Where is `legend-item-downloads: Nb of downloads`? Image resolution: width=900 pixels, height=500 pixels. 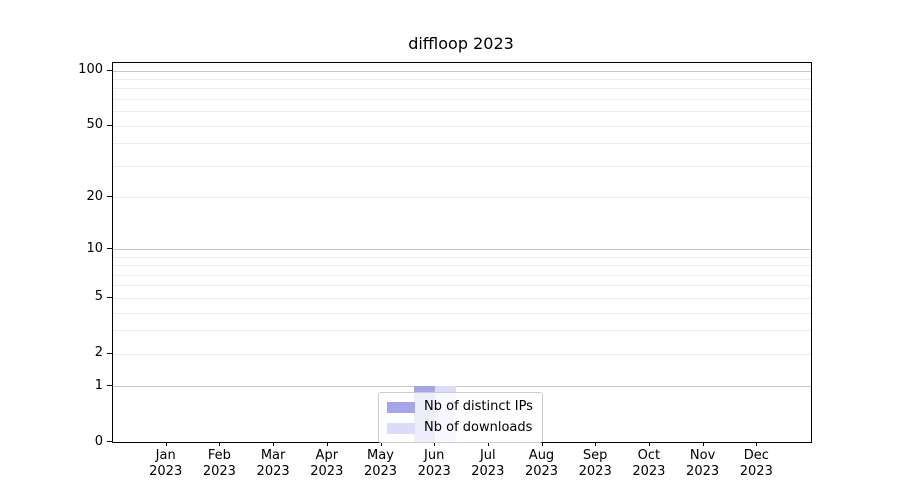 legend-item-downloads: Nb of downloads is located at coordinates (460, 428).